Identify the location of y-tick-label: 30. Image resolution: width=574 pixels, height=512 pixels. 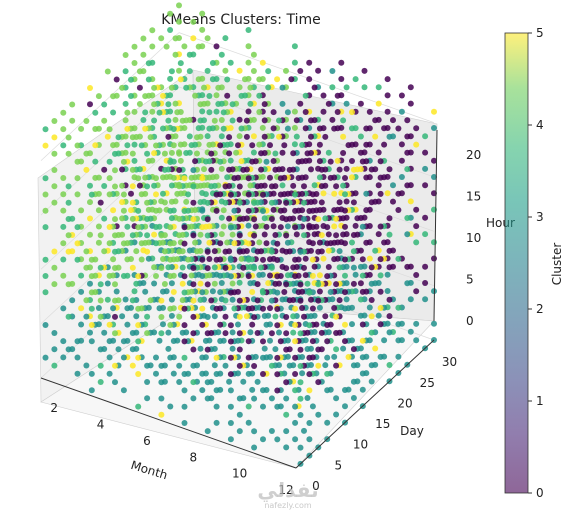
(449, 362).